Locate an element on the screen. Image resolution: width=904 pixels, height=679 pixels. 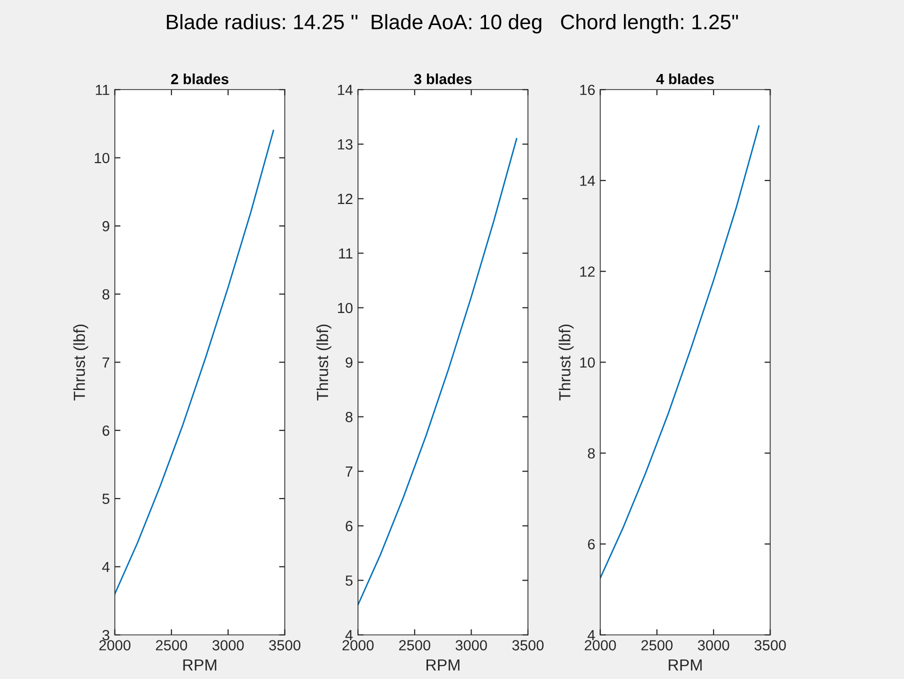
chart-title: 3 blades is located at coordinates (443, 79).